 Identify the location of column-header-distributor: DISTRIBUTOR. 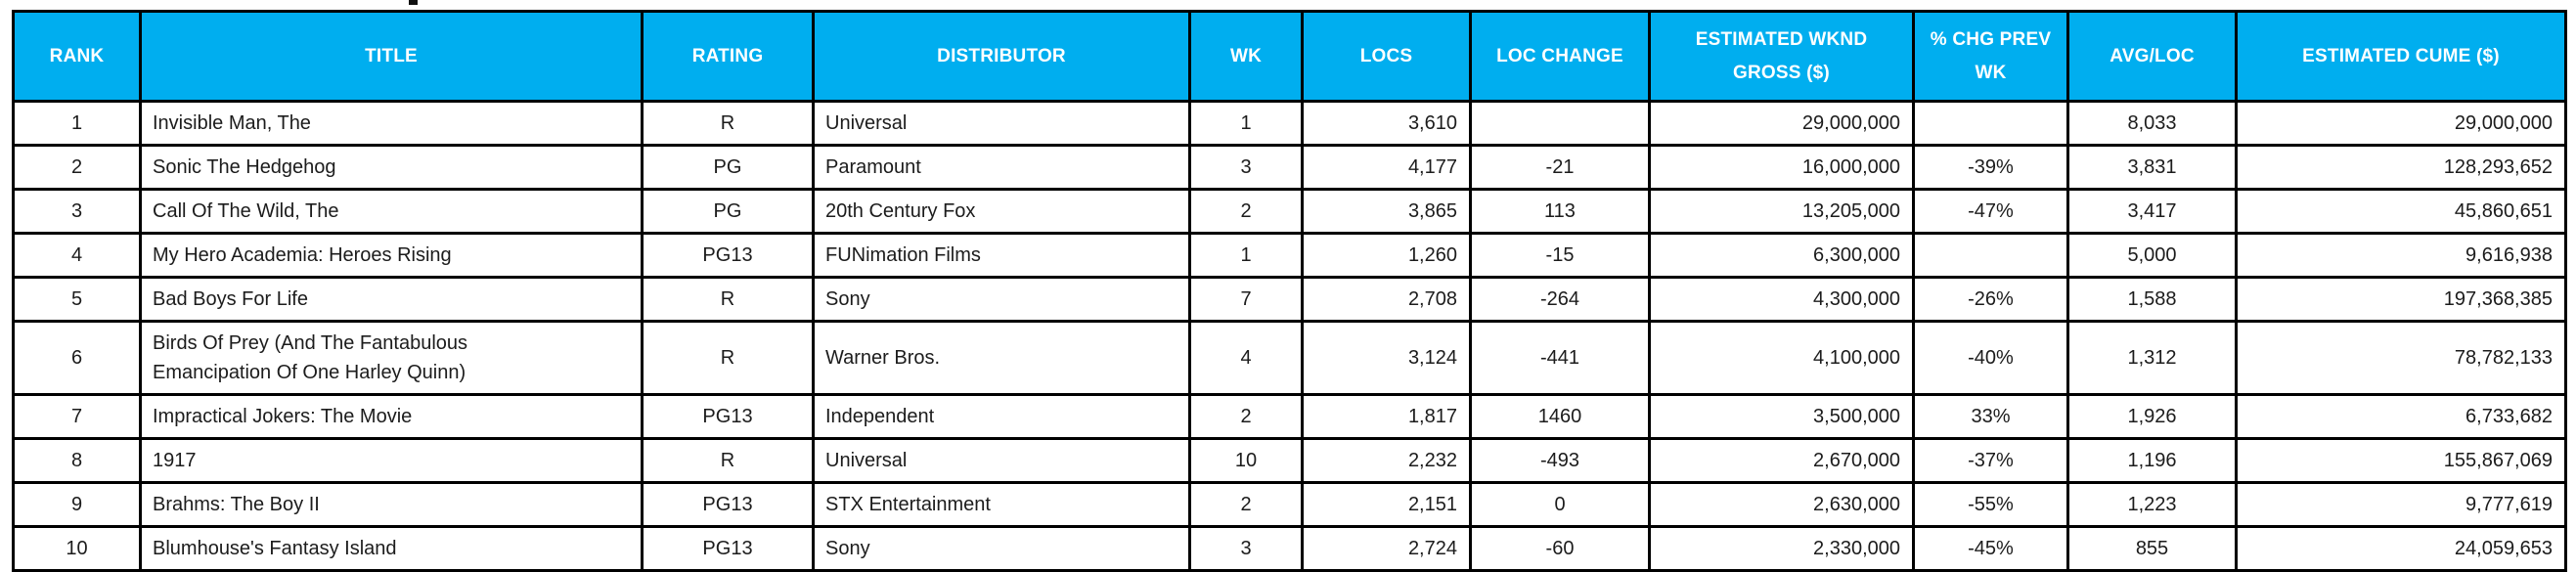
(1002, 56).